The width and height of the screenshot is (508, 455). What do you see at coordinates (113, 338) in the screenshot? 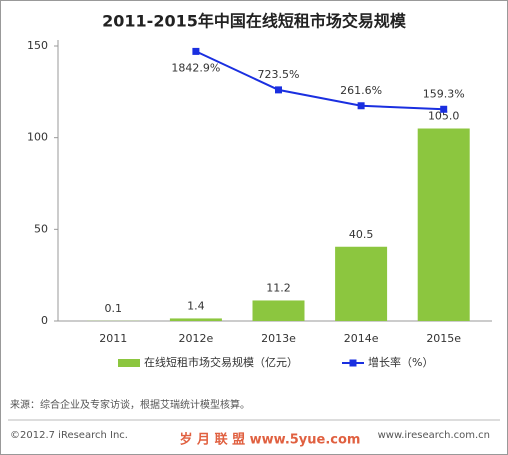
I see `x-tick-label: 2011` at bounding box center [113, 338].